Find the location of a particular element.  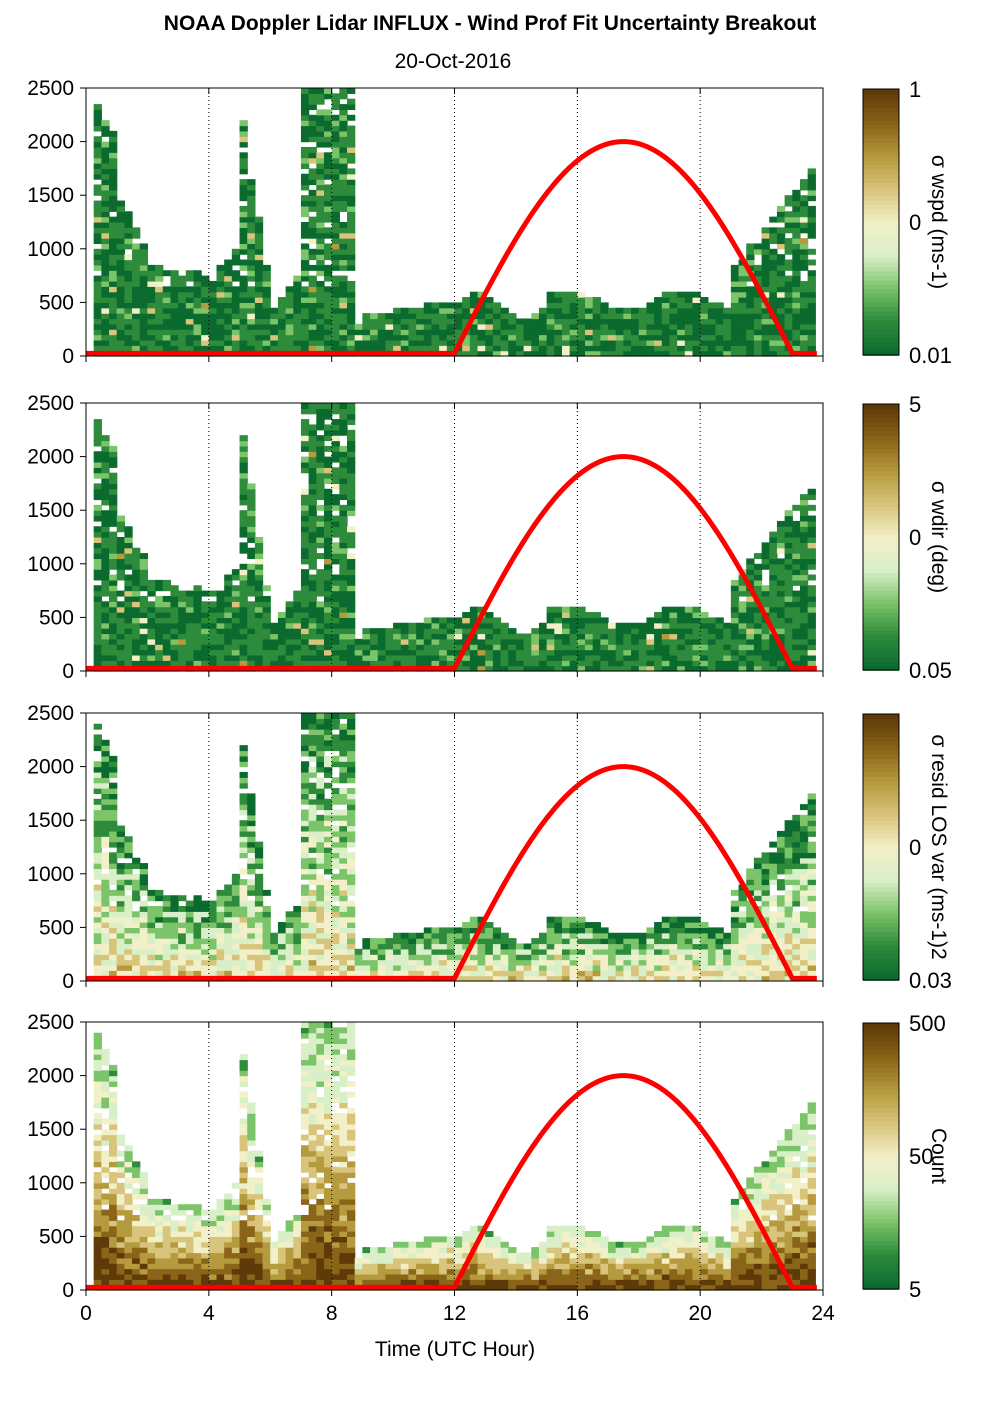

colorbar-tick-label: 1 is located at coordinates (915, 89).